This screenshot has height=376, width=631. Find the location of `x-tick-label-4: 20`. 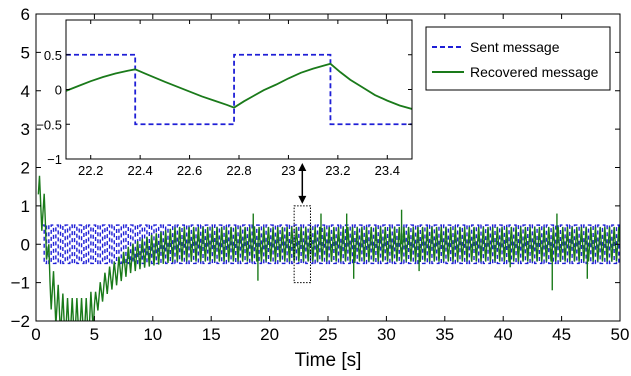

x-tick-label-4: 20 is located at coordinates (269, 334).